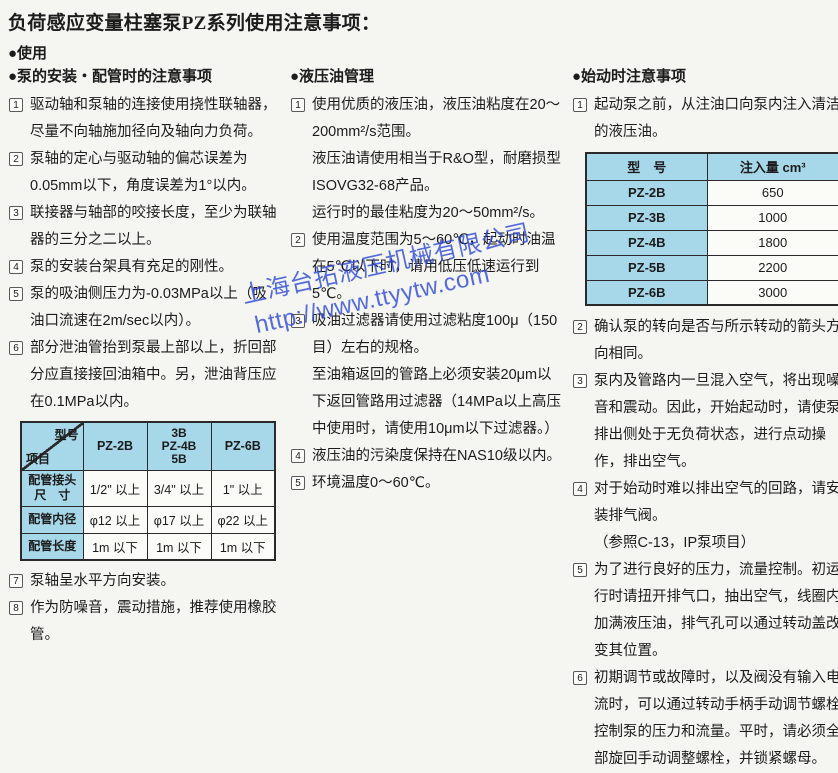  Describe the element at coordinates (115, 488) in the screenshot. I see `table-cell: 1/2" 以上` at that location.